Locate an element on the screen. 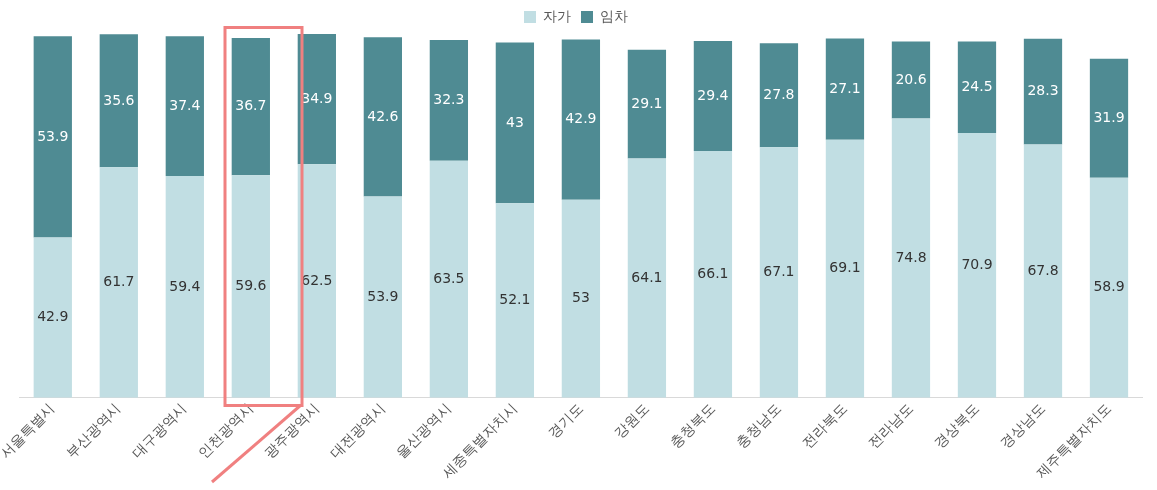 This screenshot has height=490, width=1157. data-label: 36.7 is located at coordinates (251, 105).